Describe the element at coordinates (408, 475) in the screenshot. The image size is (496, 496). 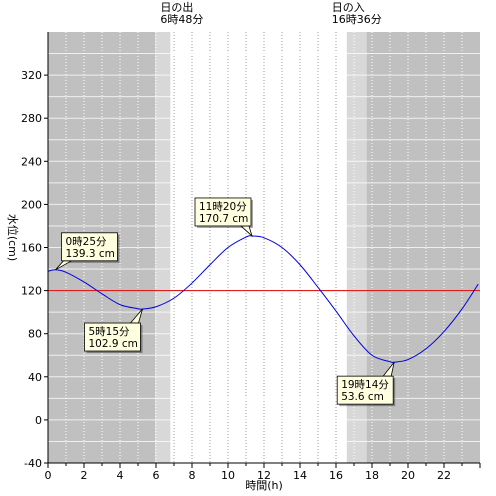
I see `x-tick-label: 20` at that location.